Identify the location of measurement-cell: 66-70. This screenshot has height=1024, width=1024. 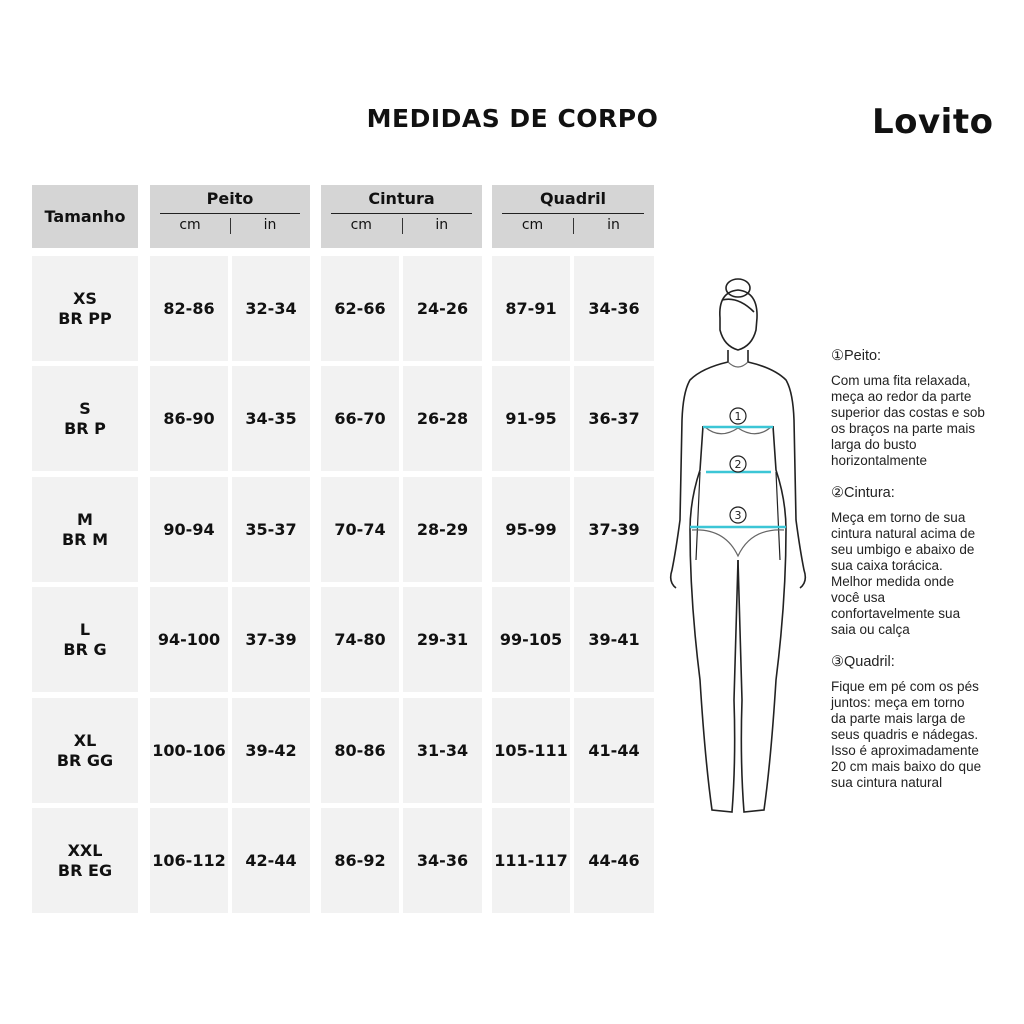
(360, 418).